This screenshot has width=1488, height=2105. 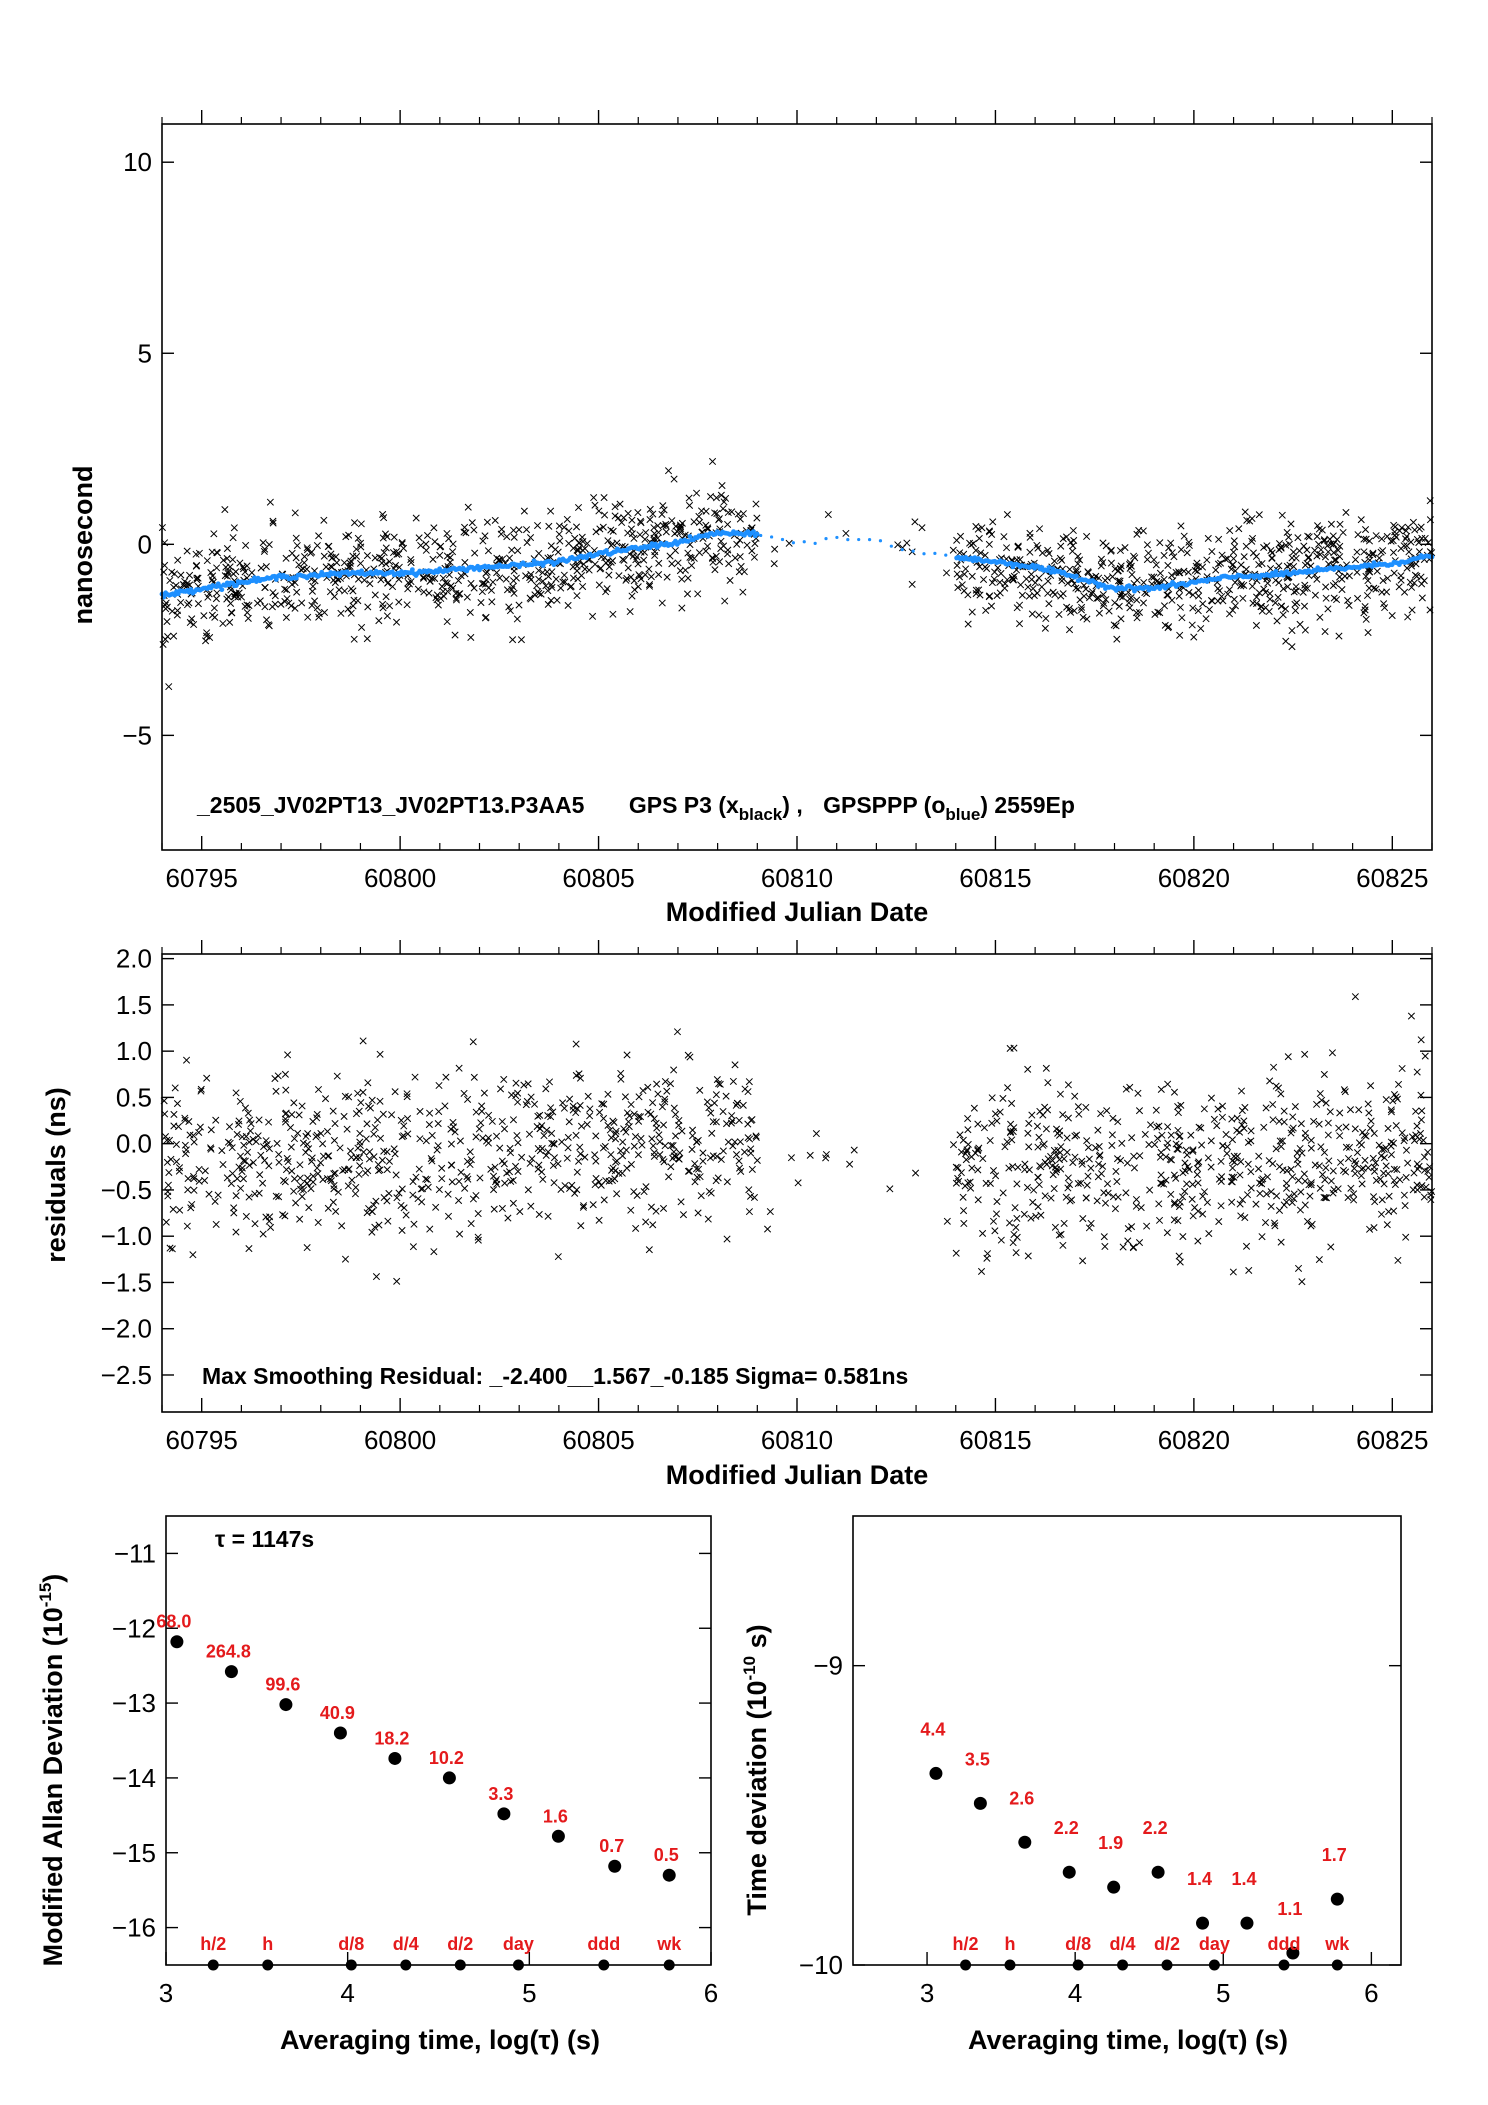 I want to click on x-tick-label: 60815, so click(x=995, y=1440).